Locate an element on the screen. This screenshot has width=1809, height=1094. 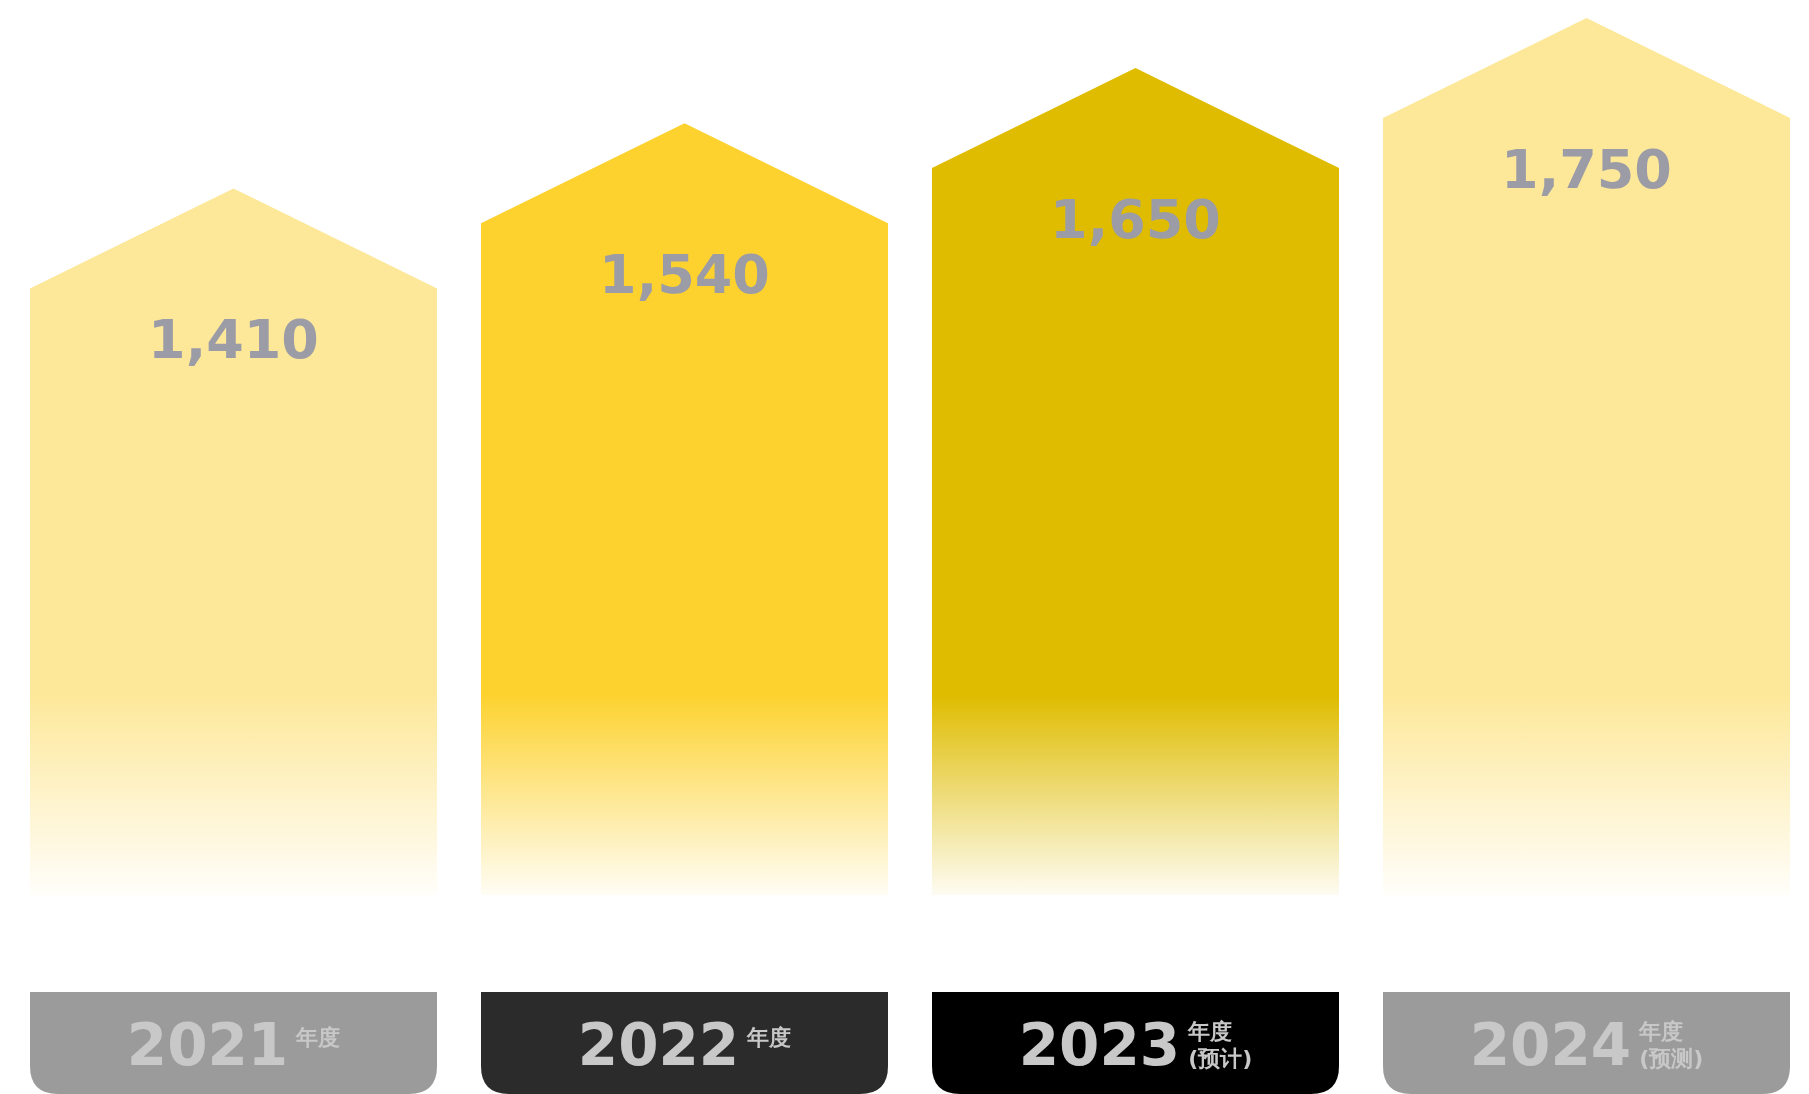
data-label: 1,540 is located at coordinates (684, 275).